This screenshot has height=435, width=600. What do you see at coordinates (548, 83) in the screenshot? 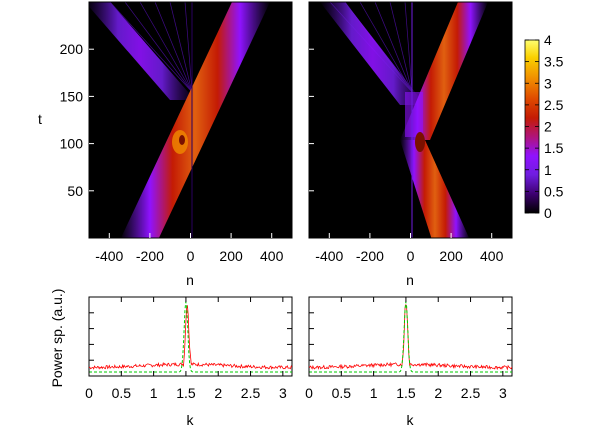
I see `colorbar-tick-label: 3` at bounding box center [548, 83].